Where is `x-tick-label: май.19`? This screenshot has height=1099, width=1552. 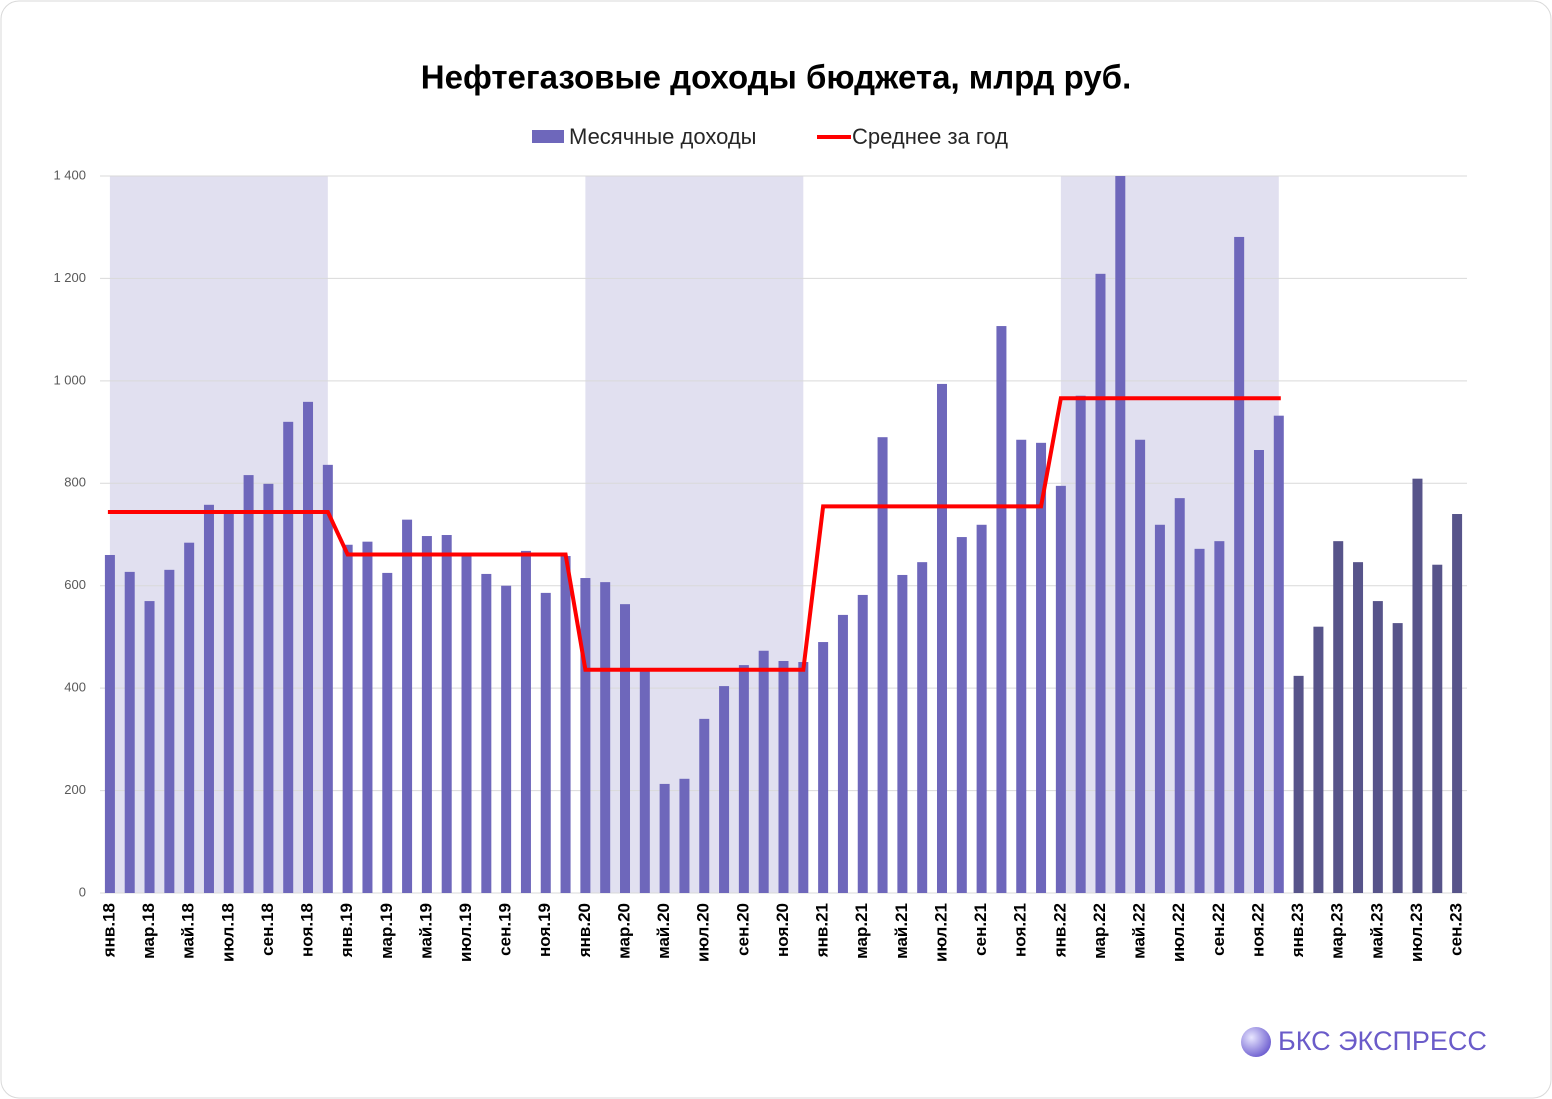 x-tick-label: май.19 is located at coordinates (425, 931).